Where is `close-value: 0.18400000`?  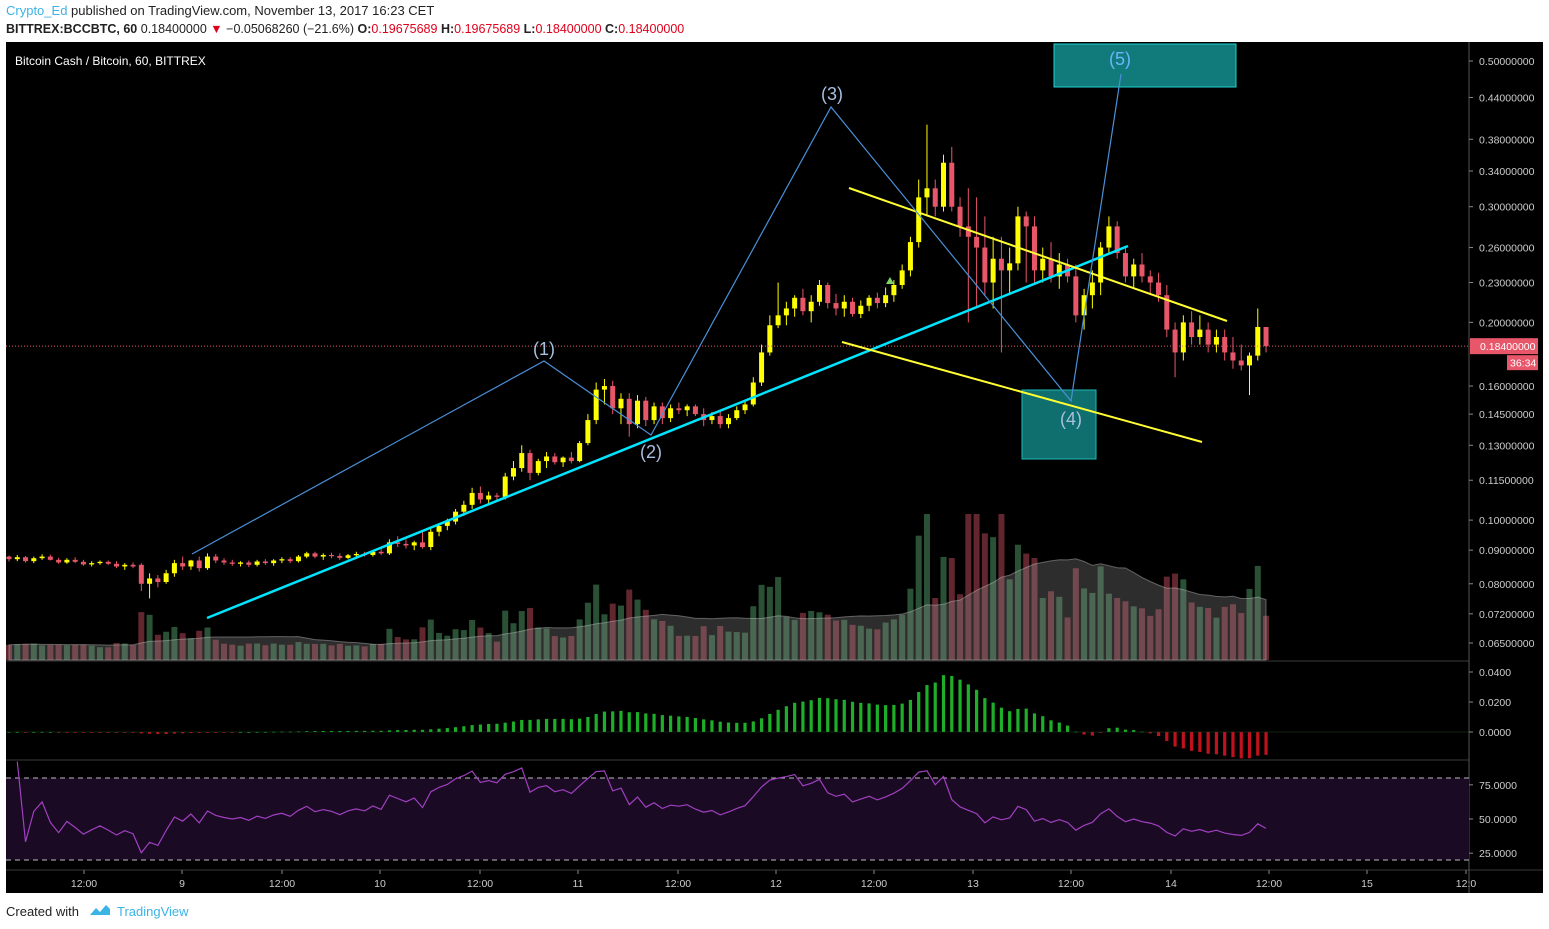
close-value: 0.18400000 is located at coordinates (651, 29).